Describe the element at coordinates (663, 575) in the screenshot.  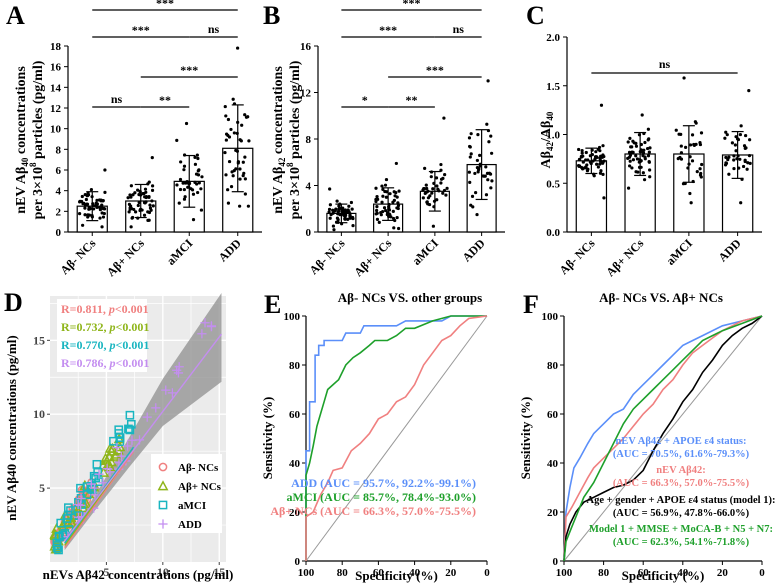
I see `x-axis-label: Specificity (%)` at that location.